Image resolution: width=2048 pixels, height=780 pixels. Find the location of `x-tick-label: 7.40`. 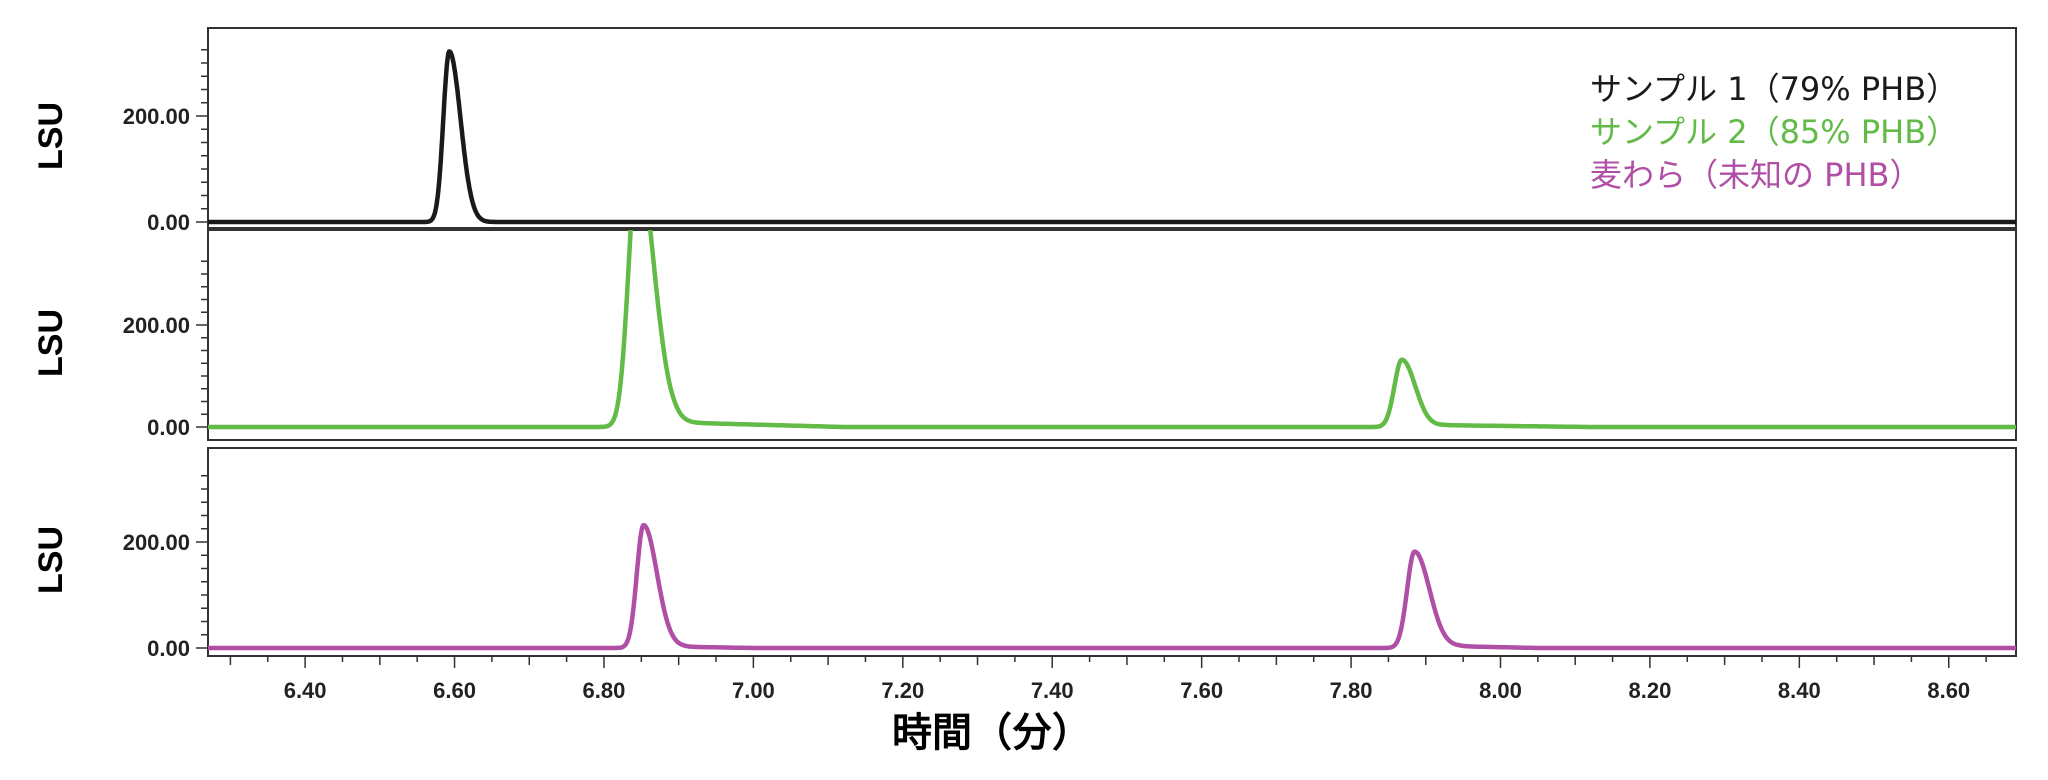

x-tick-label: 7.40 is located at coordinates (1052, 690).